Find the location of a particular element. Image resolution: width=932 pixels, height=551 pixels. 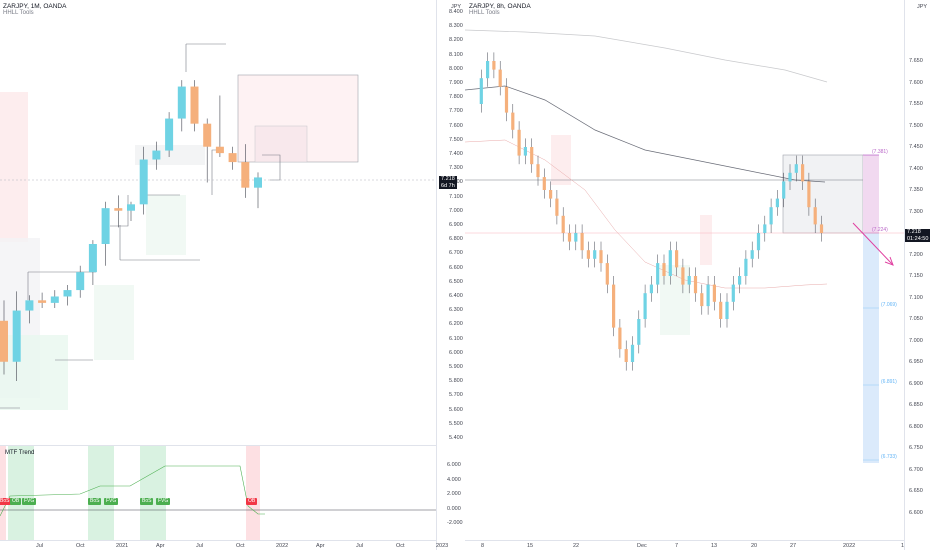

left-symbol-title: ZARJPY, 1M, OANDA is located at coordinates (35, 6).